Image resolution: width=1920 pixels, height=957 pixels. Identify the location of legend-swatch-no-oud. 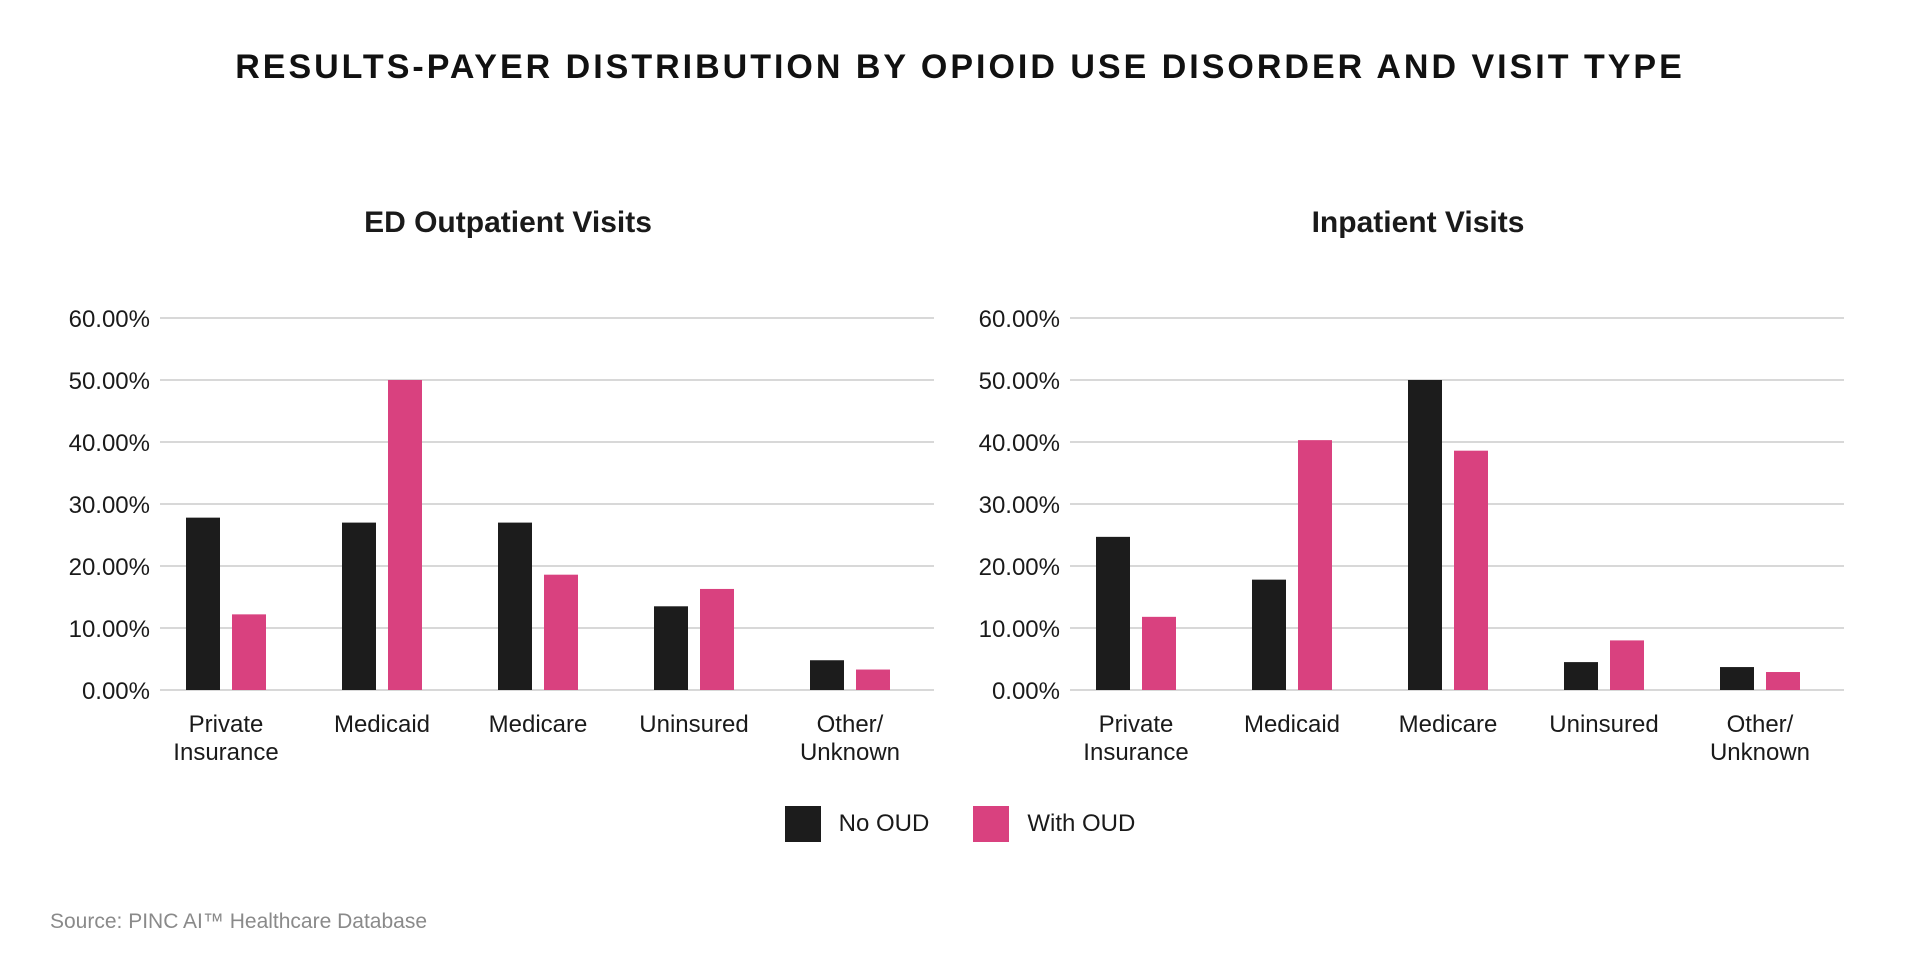
(802, 824).